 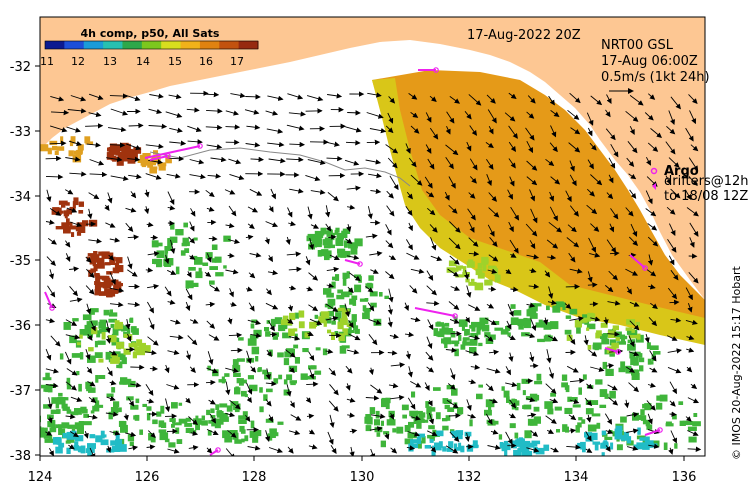 What do you see at coordinates (110, 61) in the screenshot?
I see `colorbar-tick-label: 13` at bounding box center [110, 61].